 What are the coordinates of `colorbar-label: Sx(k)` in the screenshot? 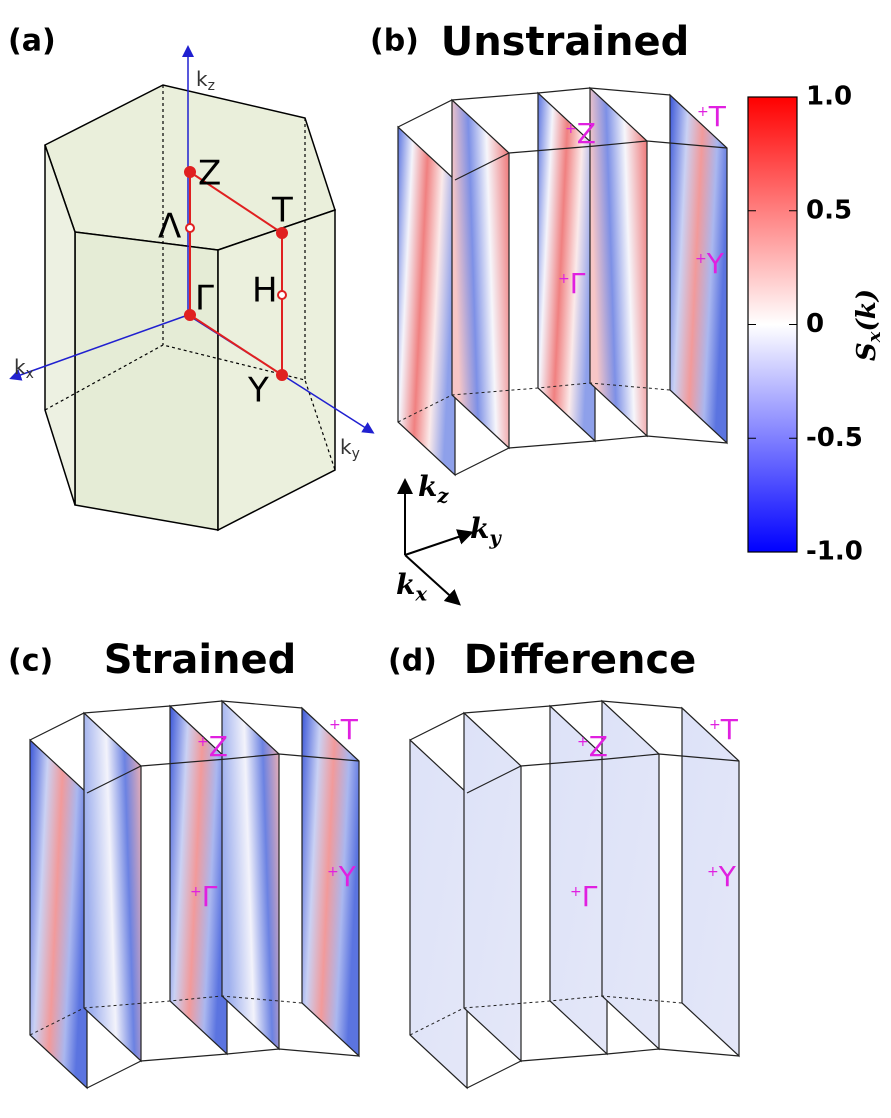 It's located at (868, 325).